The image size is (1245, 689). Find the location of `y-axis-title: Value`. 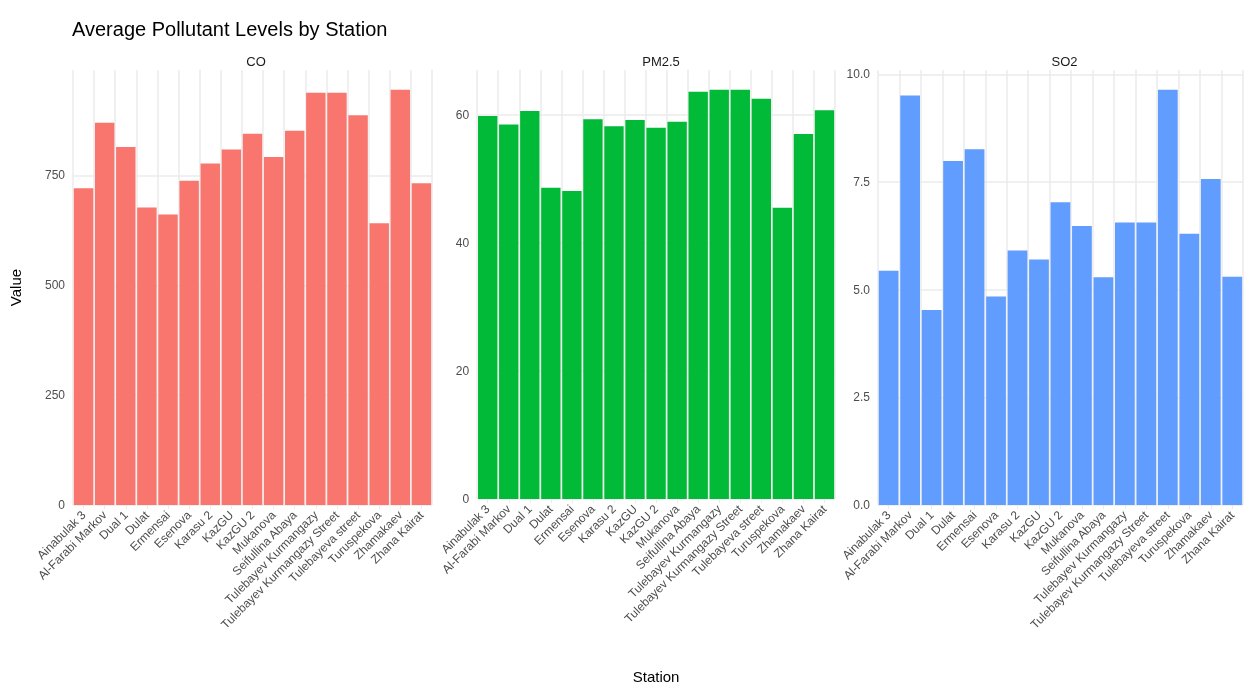

y-axis-title: Value is located at coordinates (15, 287).